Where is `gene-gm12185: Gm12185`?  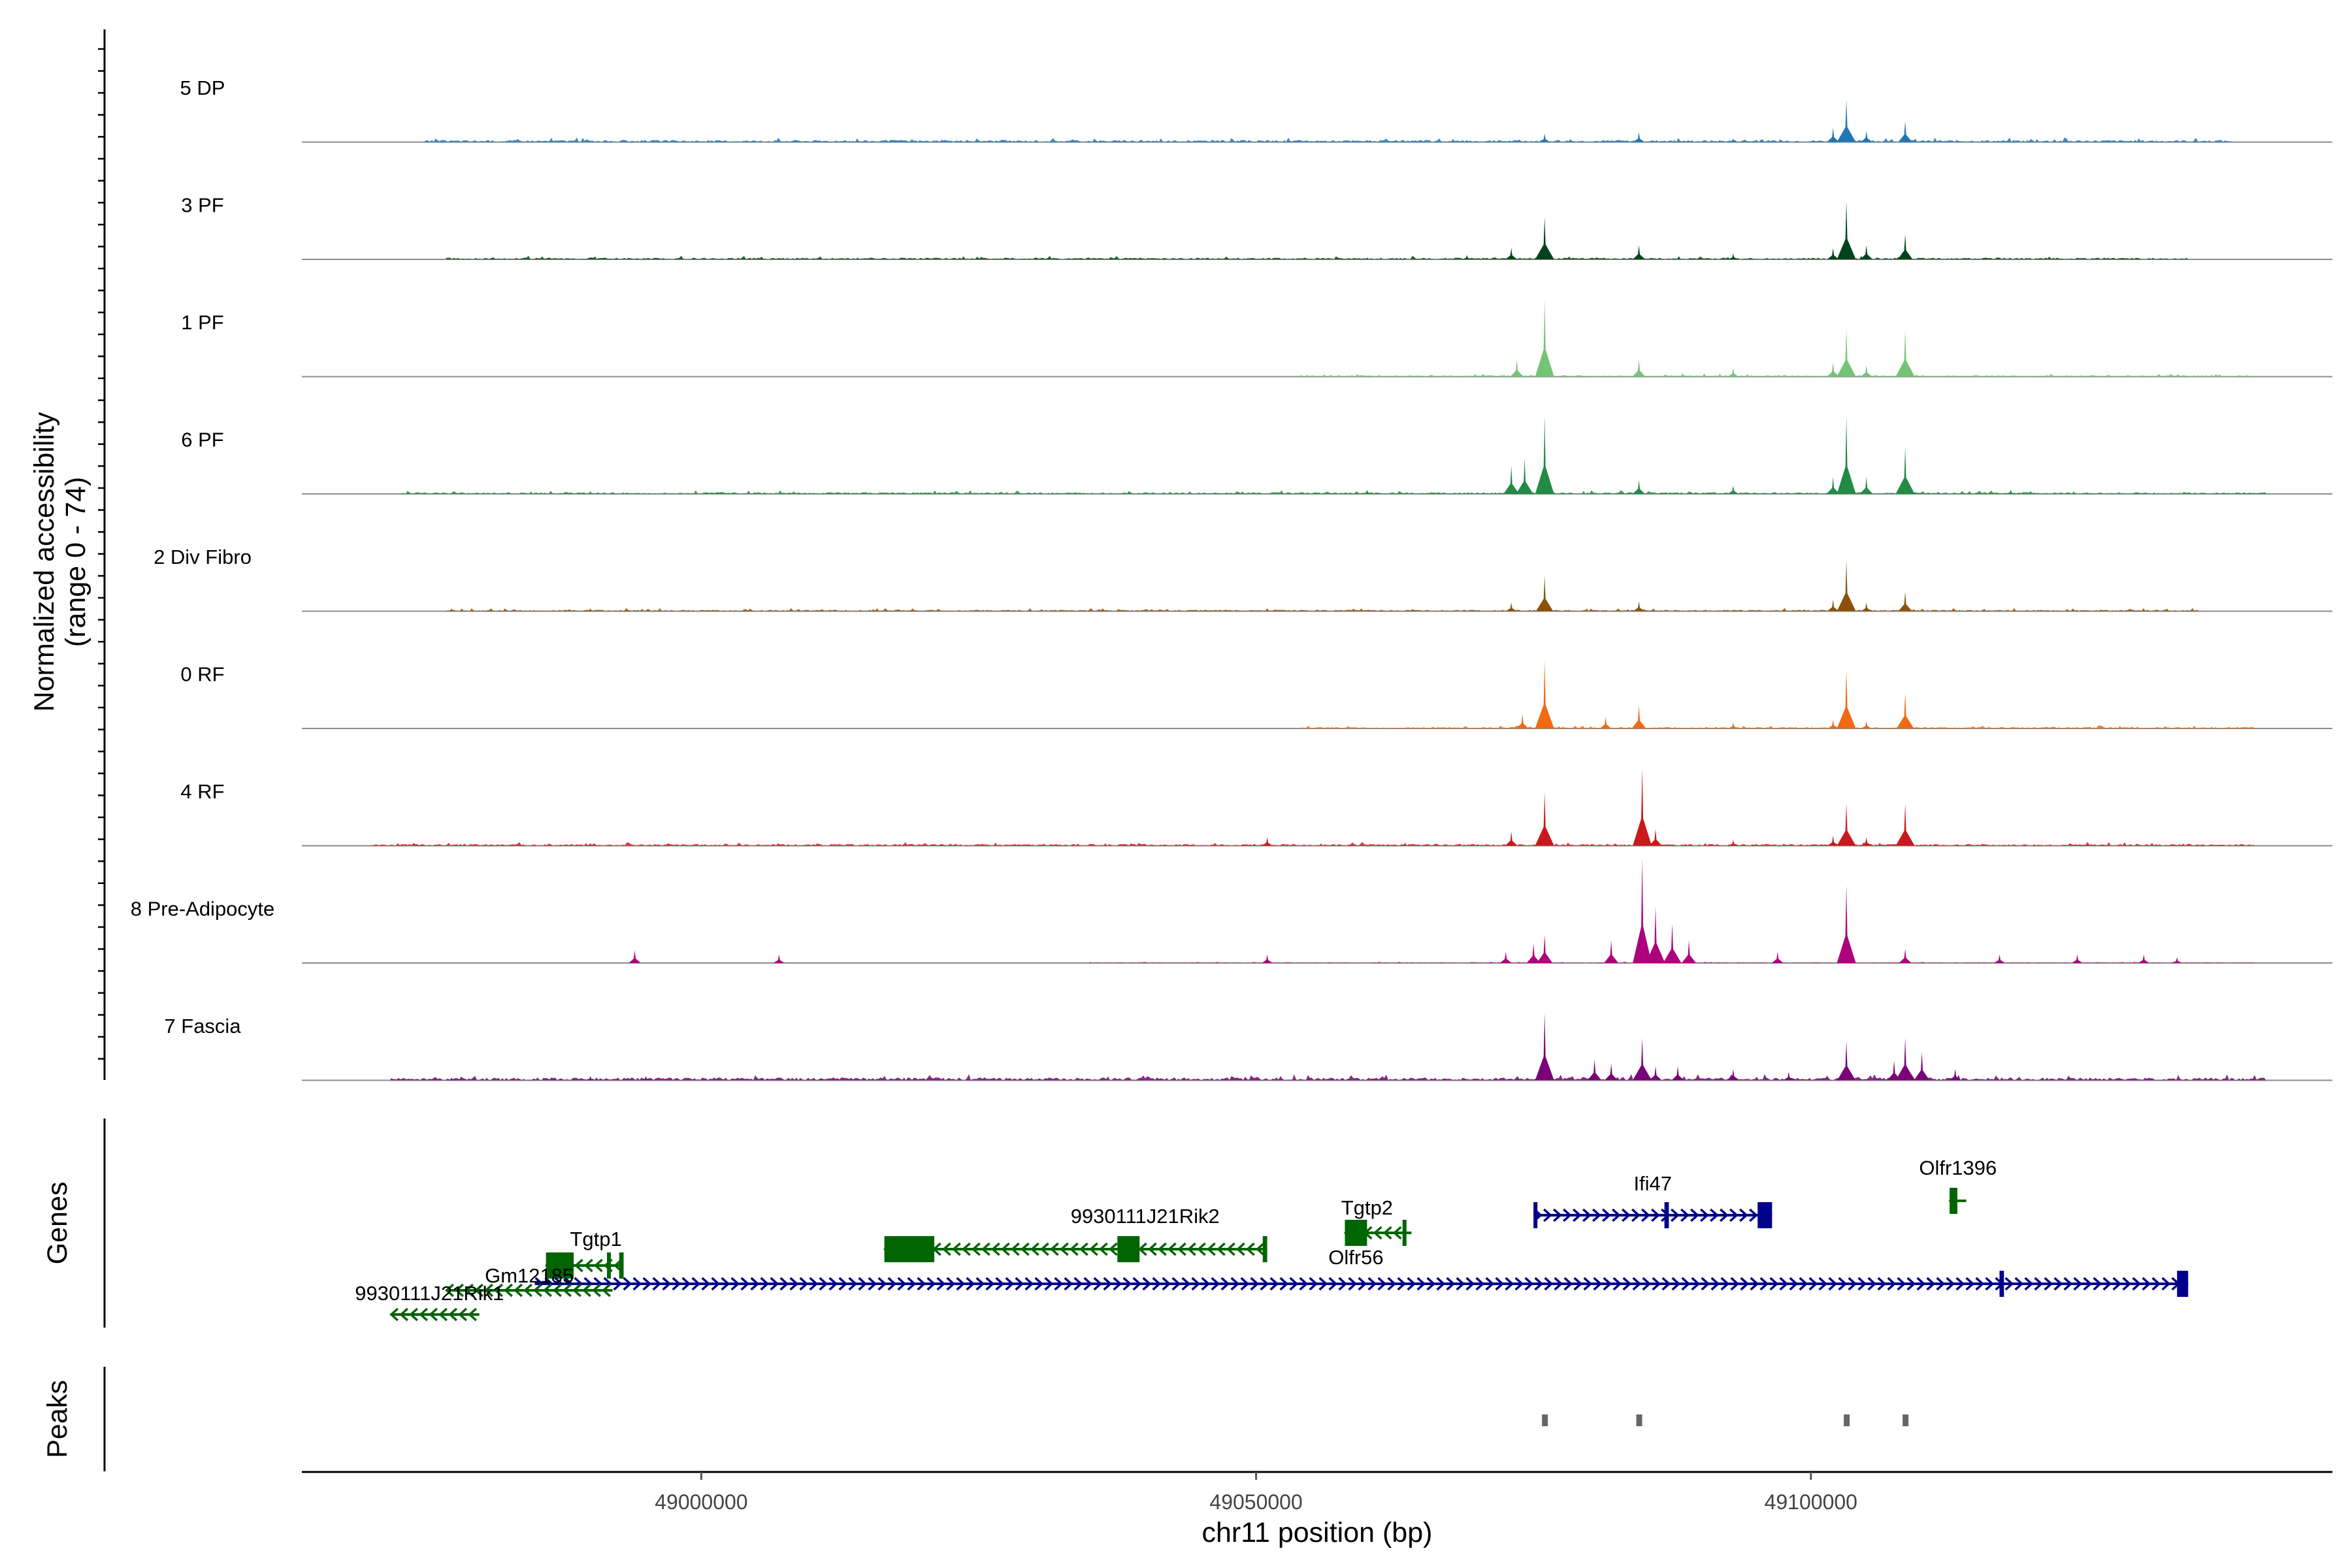
gene-gm12185: Gm12185 is located at coordinates (529, 1281).